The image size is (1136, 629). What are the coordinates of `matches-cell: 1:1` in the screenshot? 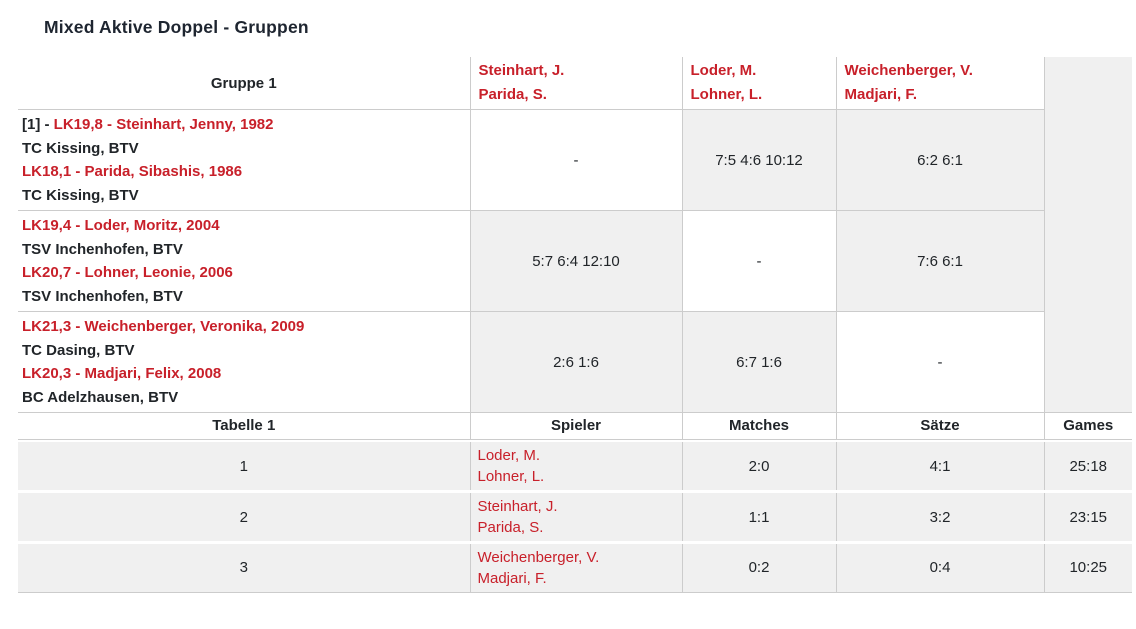 It's located at (758, 517).